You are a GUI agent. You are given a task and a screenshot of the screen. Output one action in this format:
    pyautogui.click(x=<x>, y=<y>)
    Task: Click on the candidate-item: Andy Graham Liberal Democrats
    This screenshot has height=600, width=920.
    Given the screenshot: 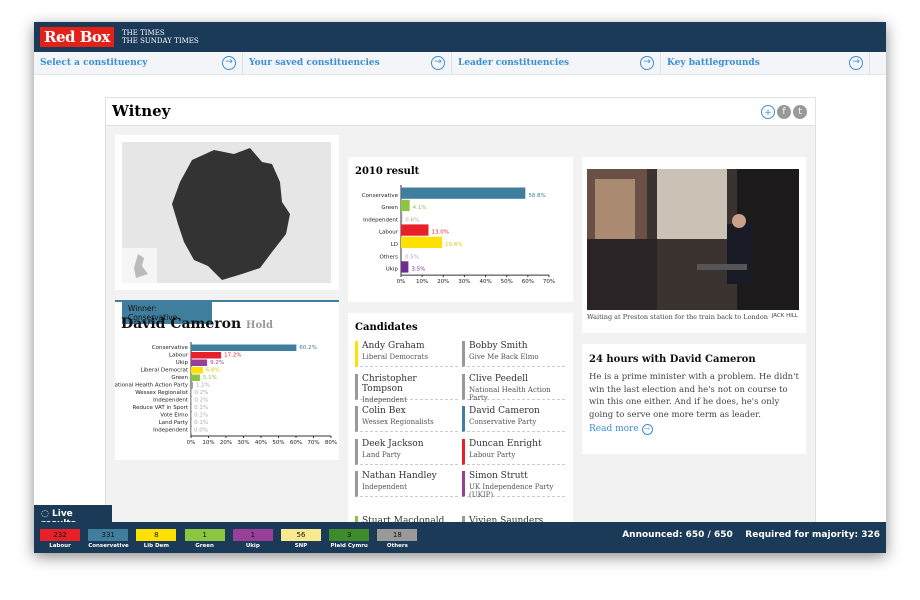 What is the action you would take?
    pyautogui.click(x=406, y=354)
    